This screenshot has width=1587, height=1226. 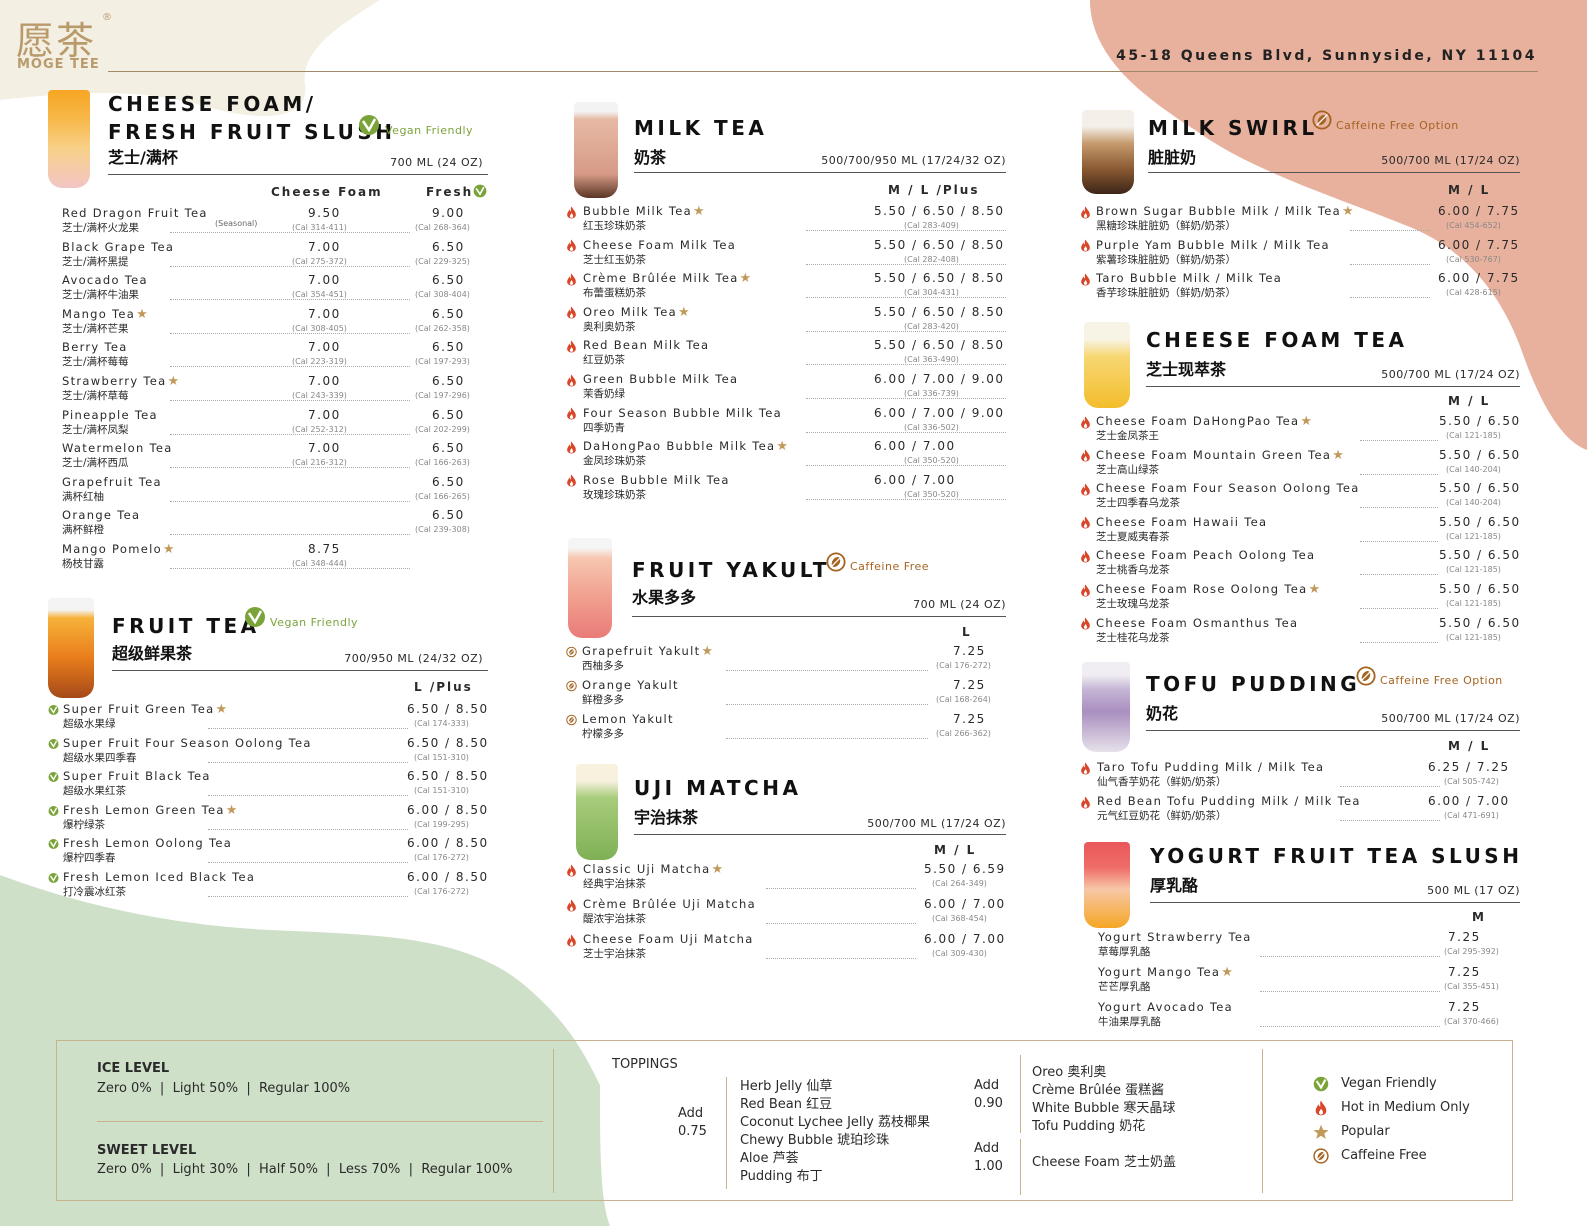 What do you see at coordinates (786, 1086) in the screenshot?
I see `topping-item: Herb Jelly 仙草` at bounding box center [786, 1086].